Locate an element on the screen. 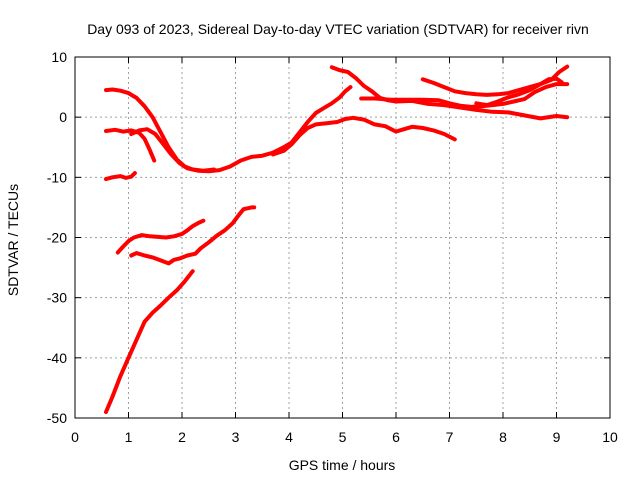  y-tick-label: 10 is located at coordinates (59, 57).